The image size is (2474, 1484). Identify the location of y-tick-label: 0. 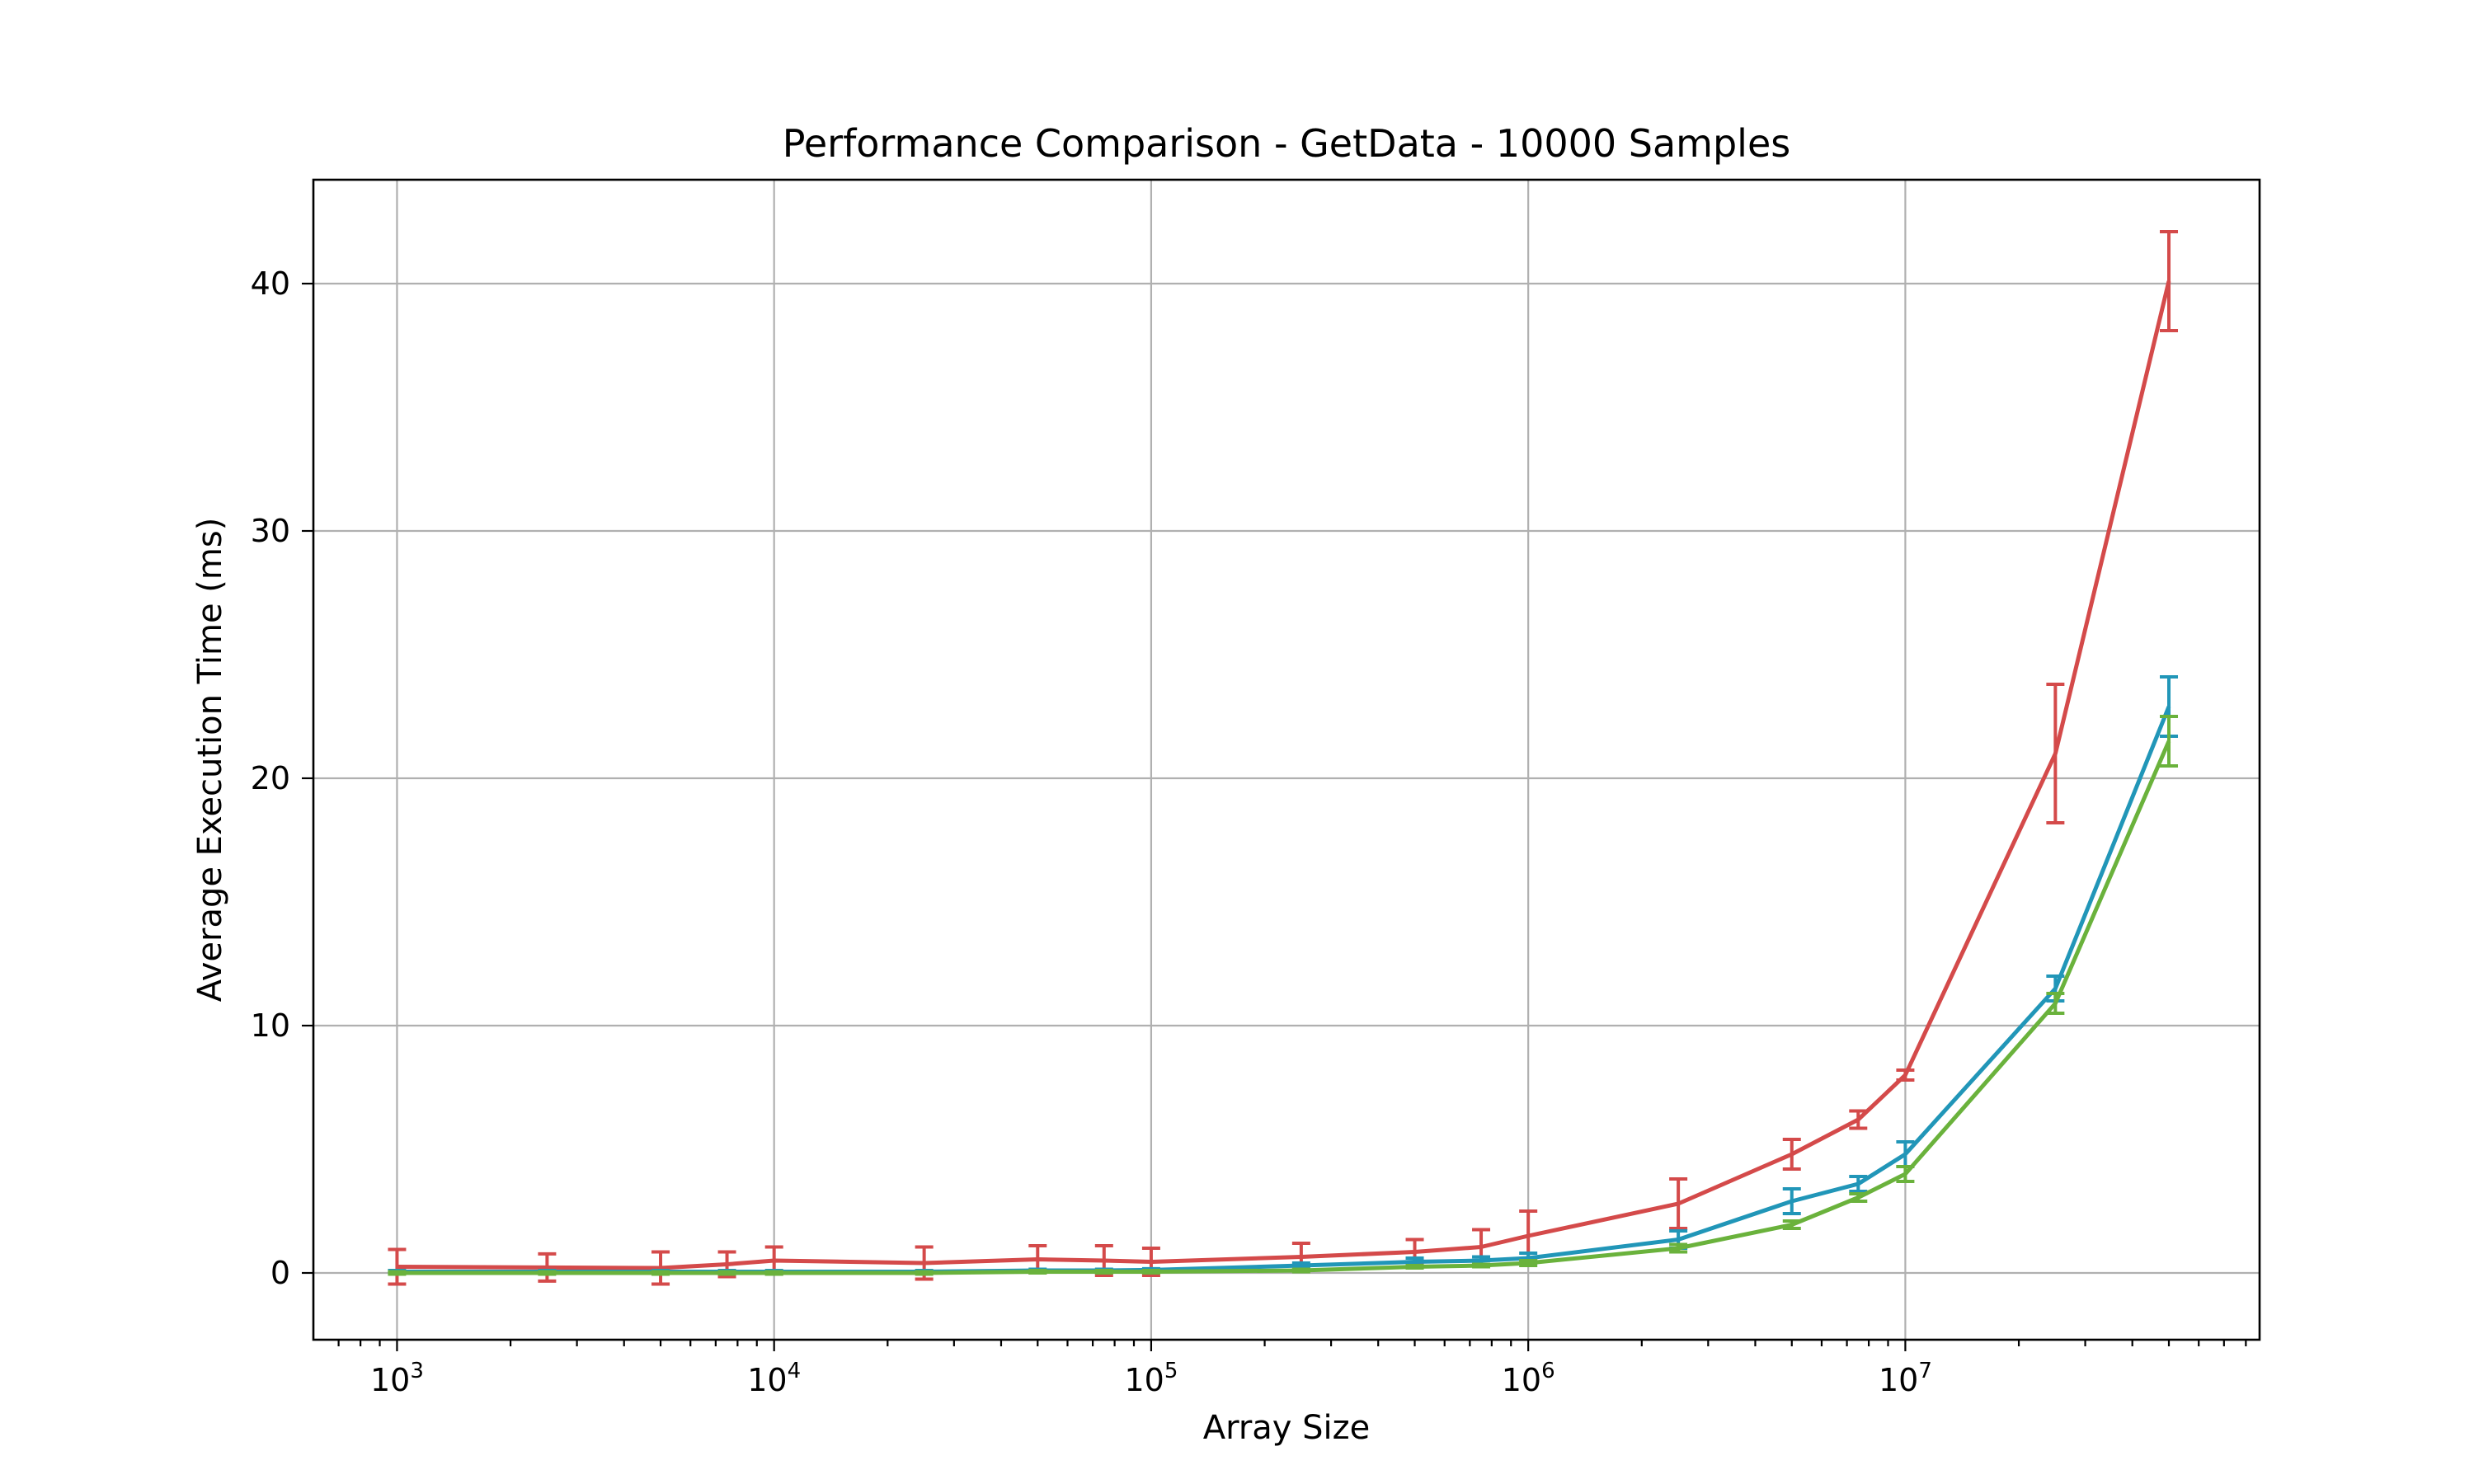
(280, 1273).